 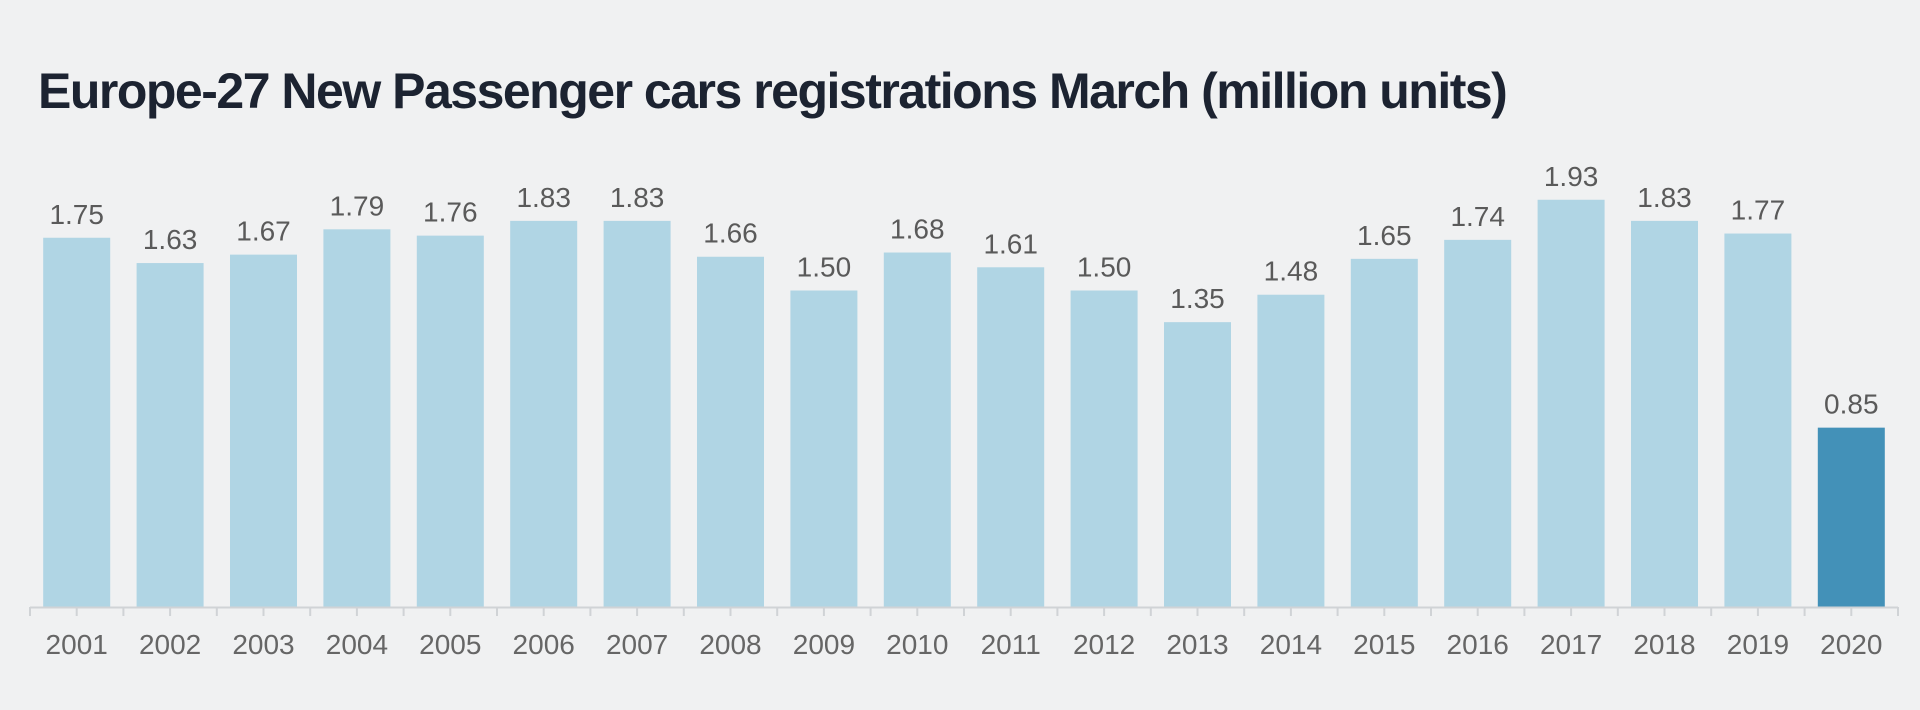 I want to click on bar-2005, so click(x=450, y=421).